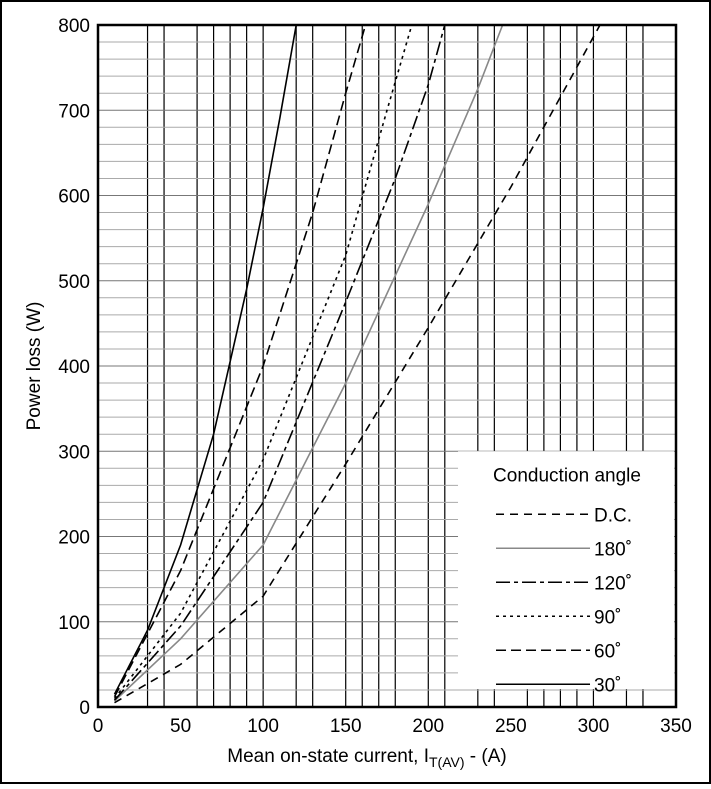  What do you see at coordinates (613, 549) in the screenshot?
I see `legend-label: 180˚` at bounding box center [613, 549].